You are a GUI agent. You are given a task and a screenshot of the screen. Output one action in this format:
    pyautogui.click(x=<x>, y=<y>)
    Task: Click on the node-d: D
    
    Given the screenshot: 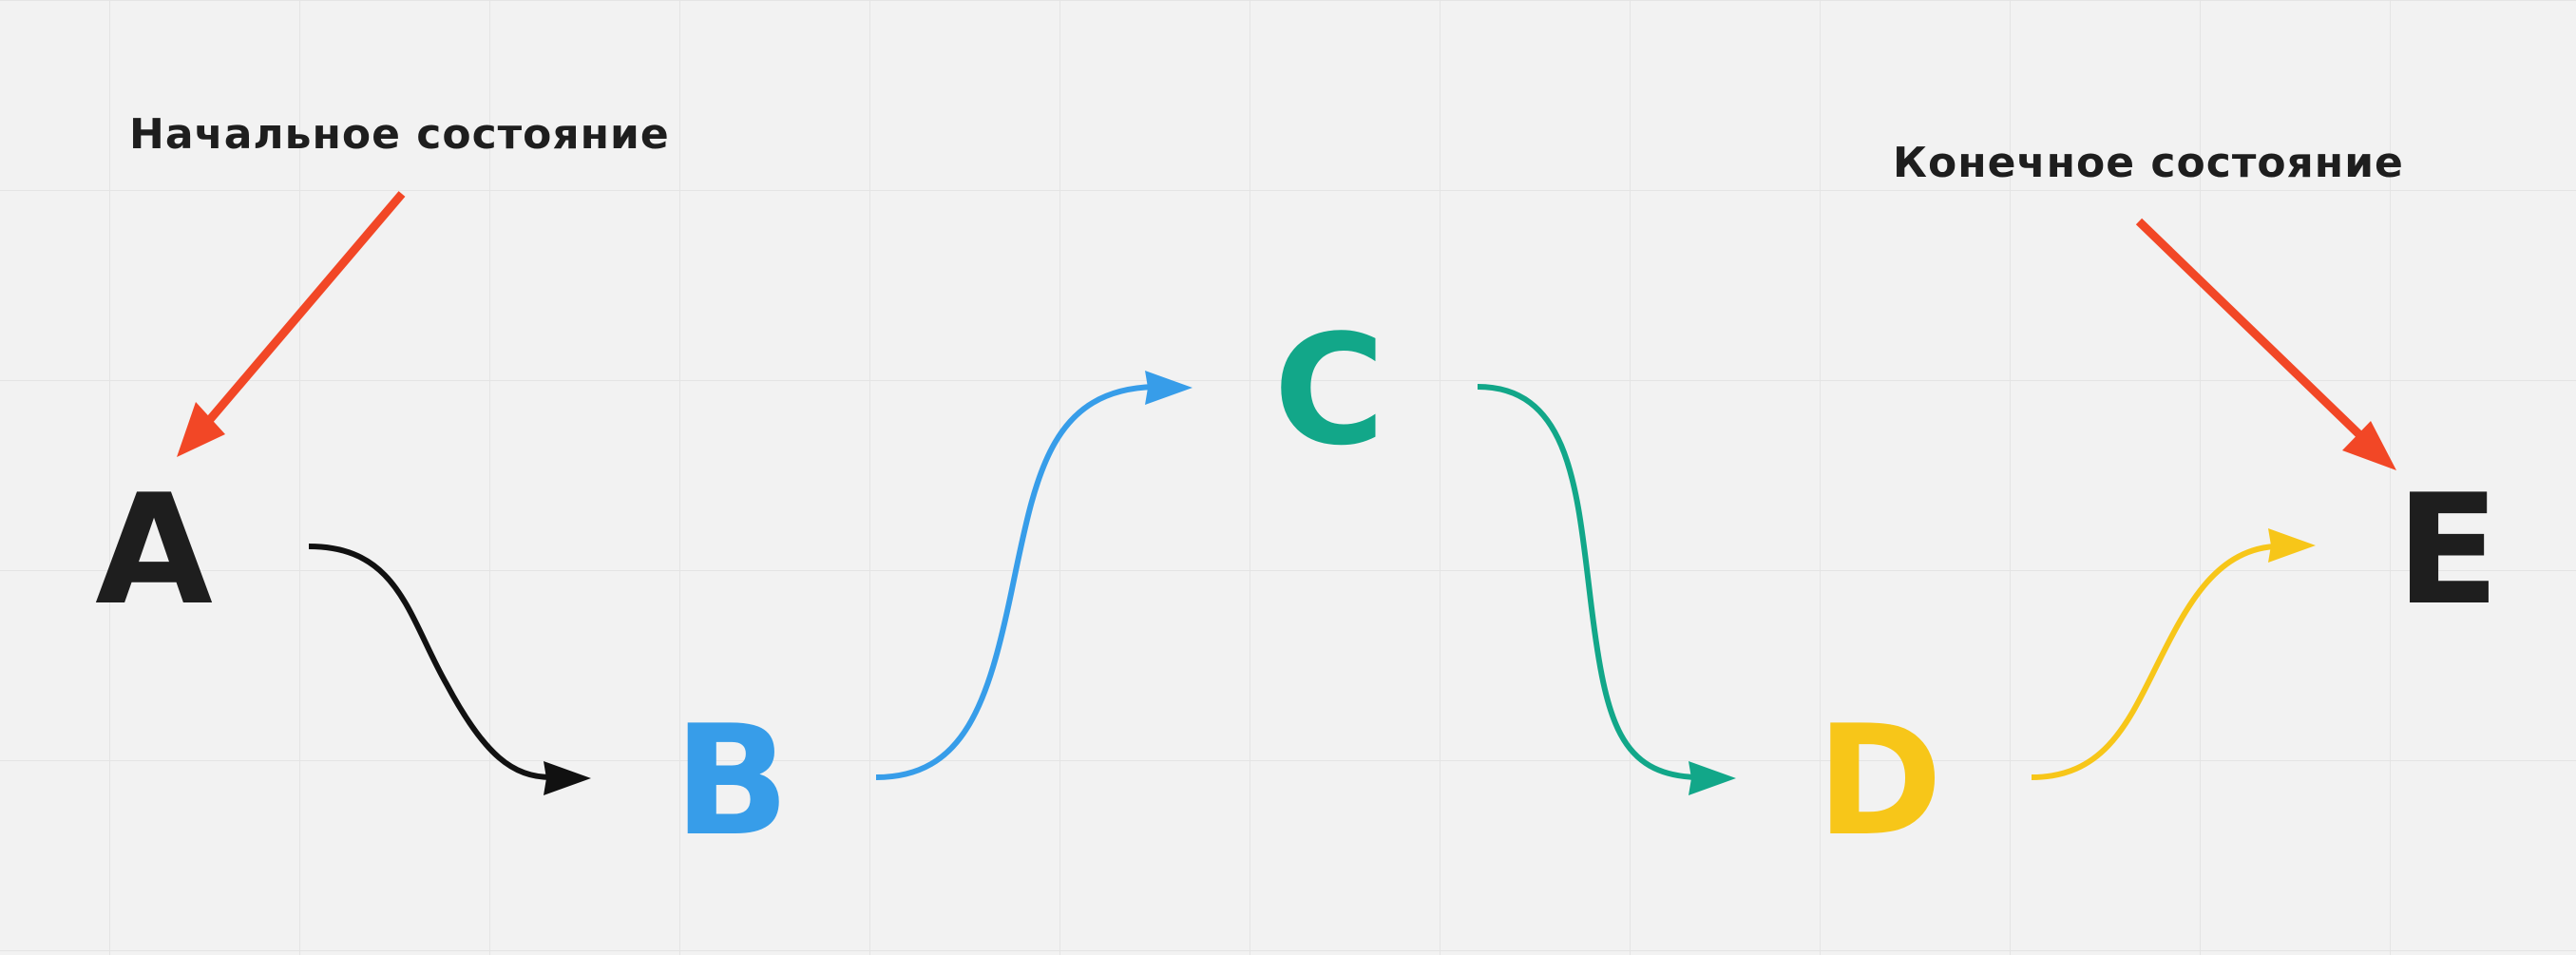 What is the action you would take?
    pyautogui.click(x=1880, y=780)
    